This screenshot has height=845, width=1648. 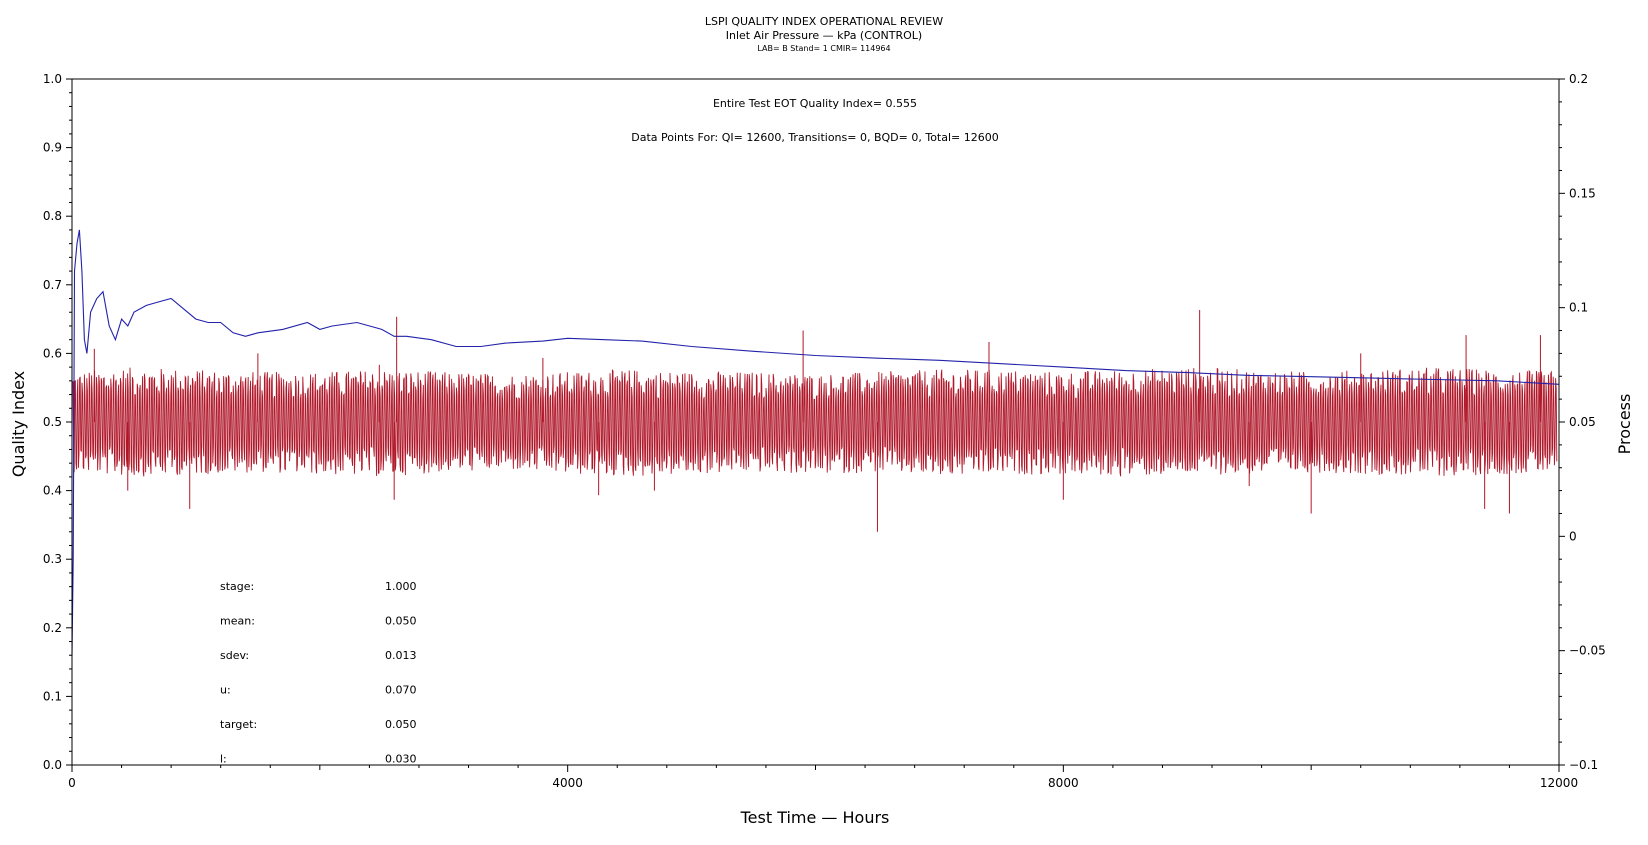 I want to click on y-left-tick-label: 0.6, so click(x=52, y=353).